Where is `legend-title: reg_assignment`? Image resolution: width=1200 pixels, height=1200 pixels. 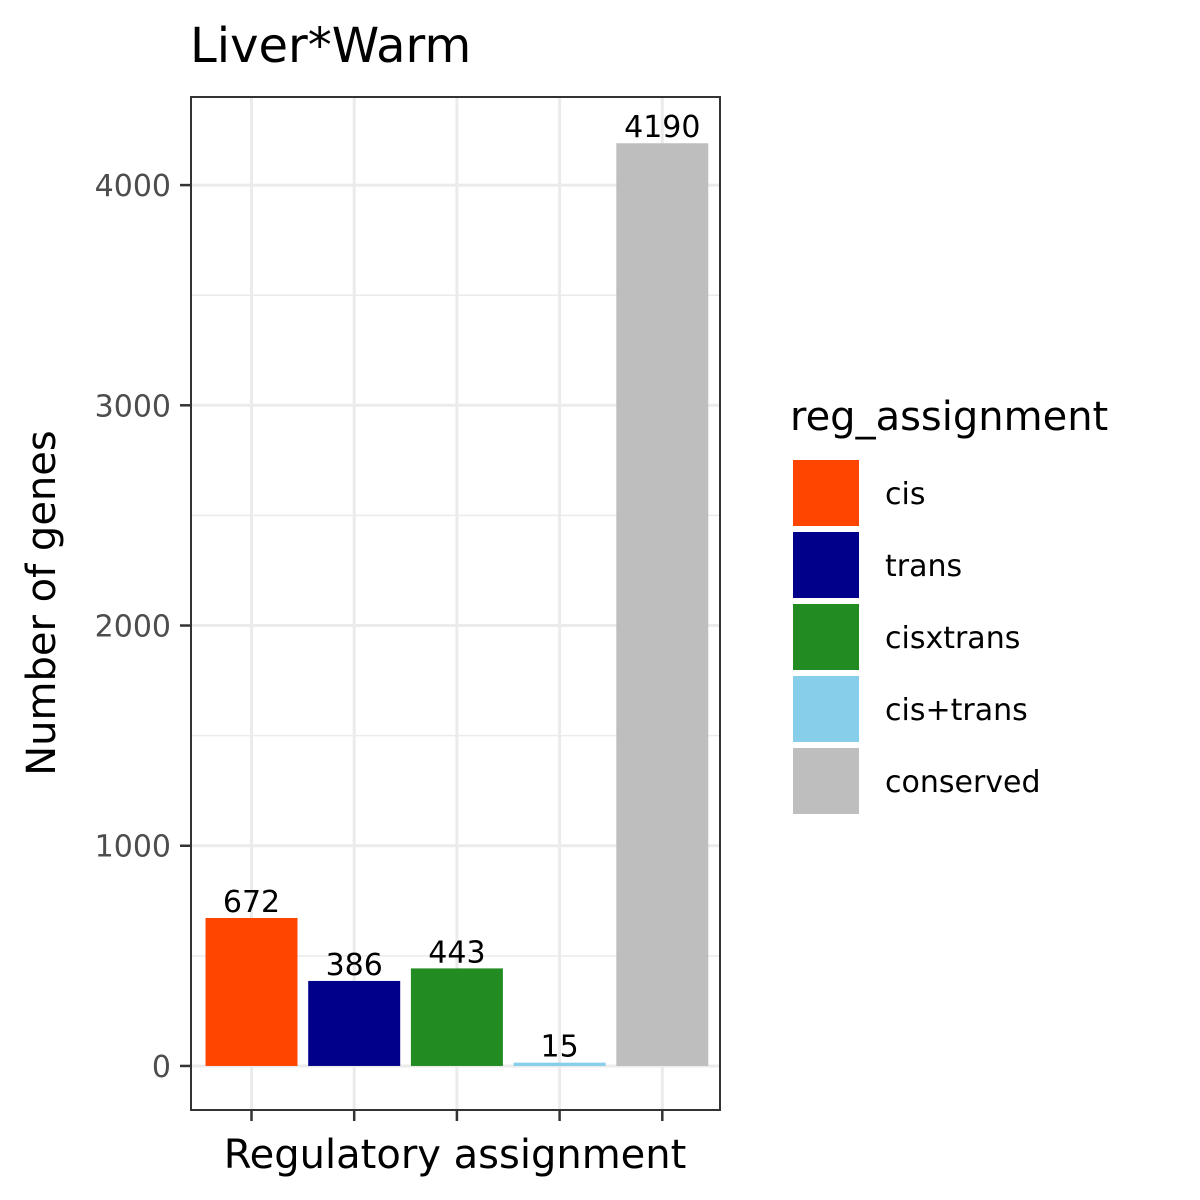 legend-title: reg_assignment is located at coordinates (949, 417).